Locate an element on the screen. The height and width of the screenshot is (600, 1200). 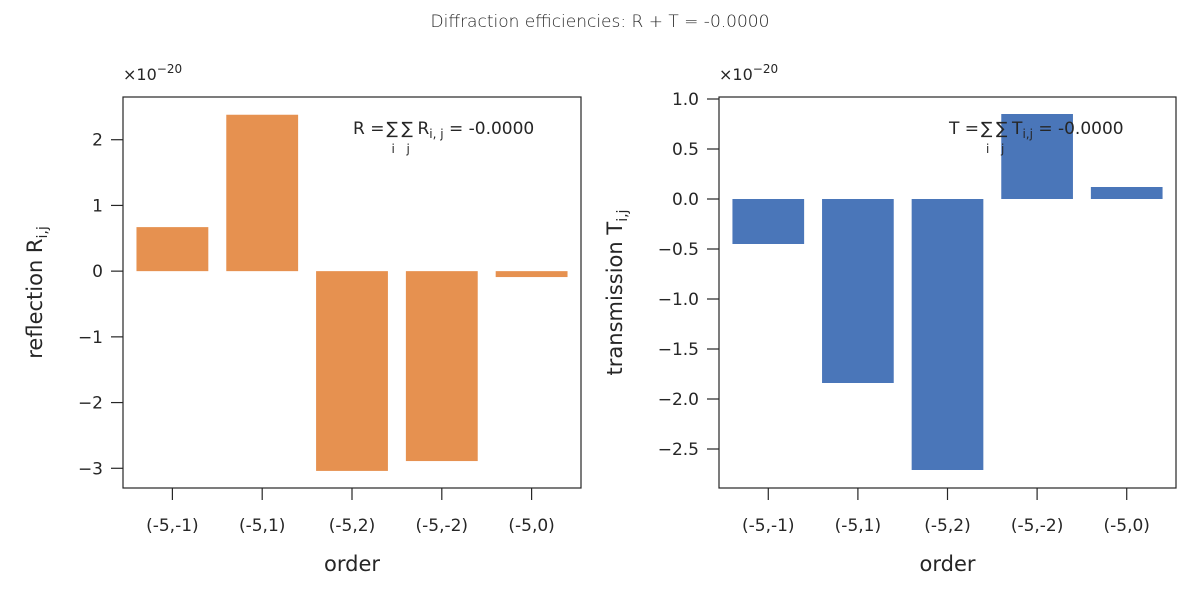
reflection-xtick-label: (-5,-2) is located at coordinates (442, 526).